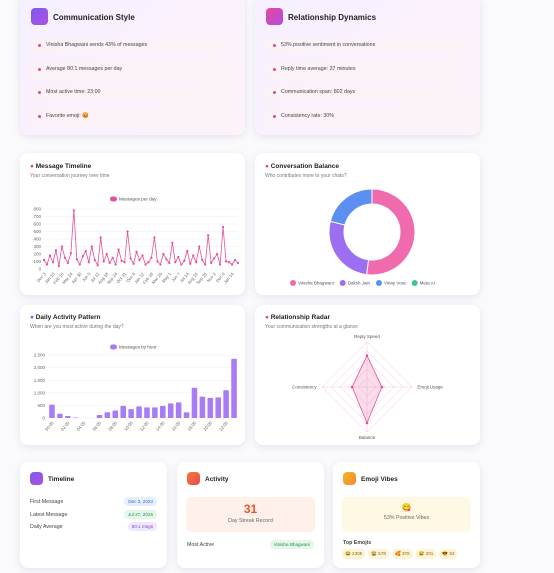 The width and height of the screenshot is (554, 573). I want to click on x-tick-label: Jul 12, so click(95, 277).